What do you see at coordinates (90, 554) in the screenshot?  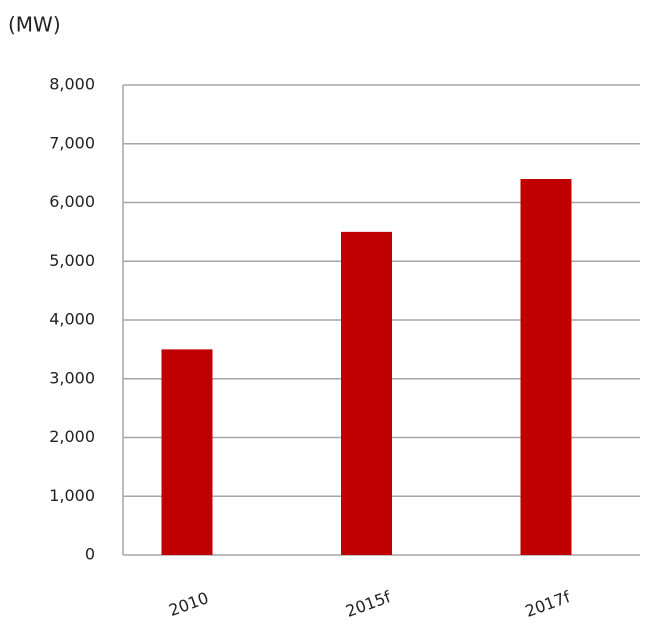 I see `y-tick-label: 0` at bounding box center [90, 554].